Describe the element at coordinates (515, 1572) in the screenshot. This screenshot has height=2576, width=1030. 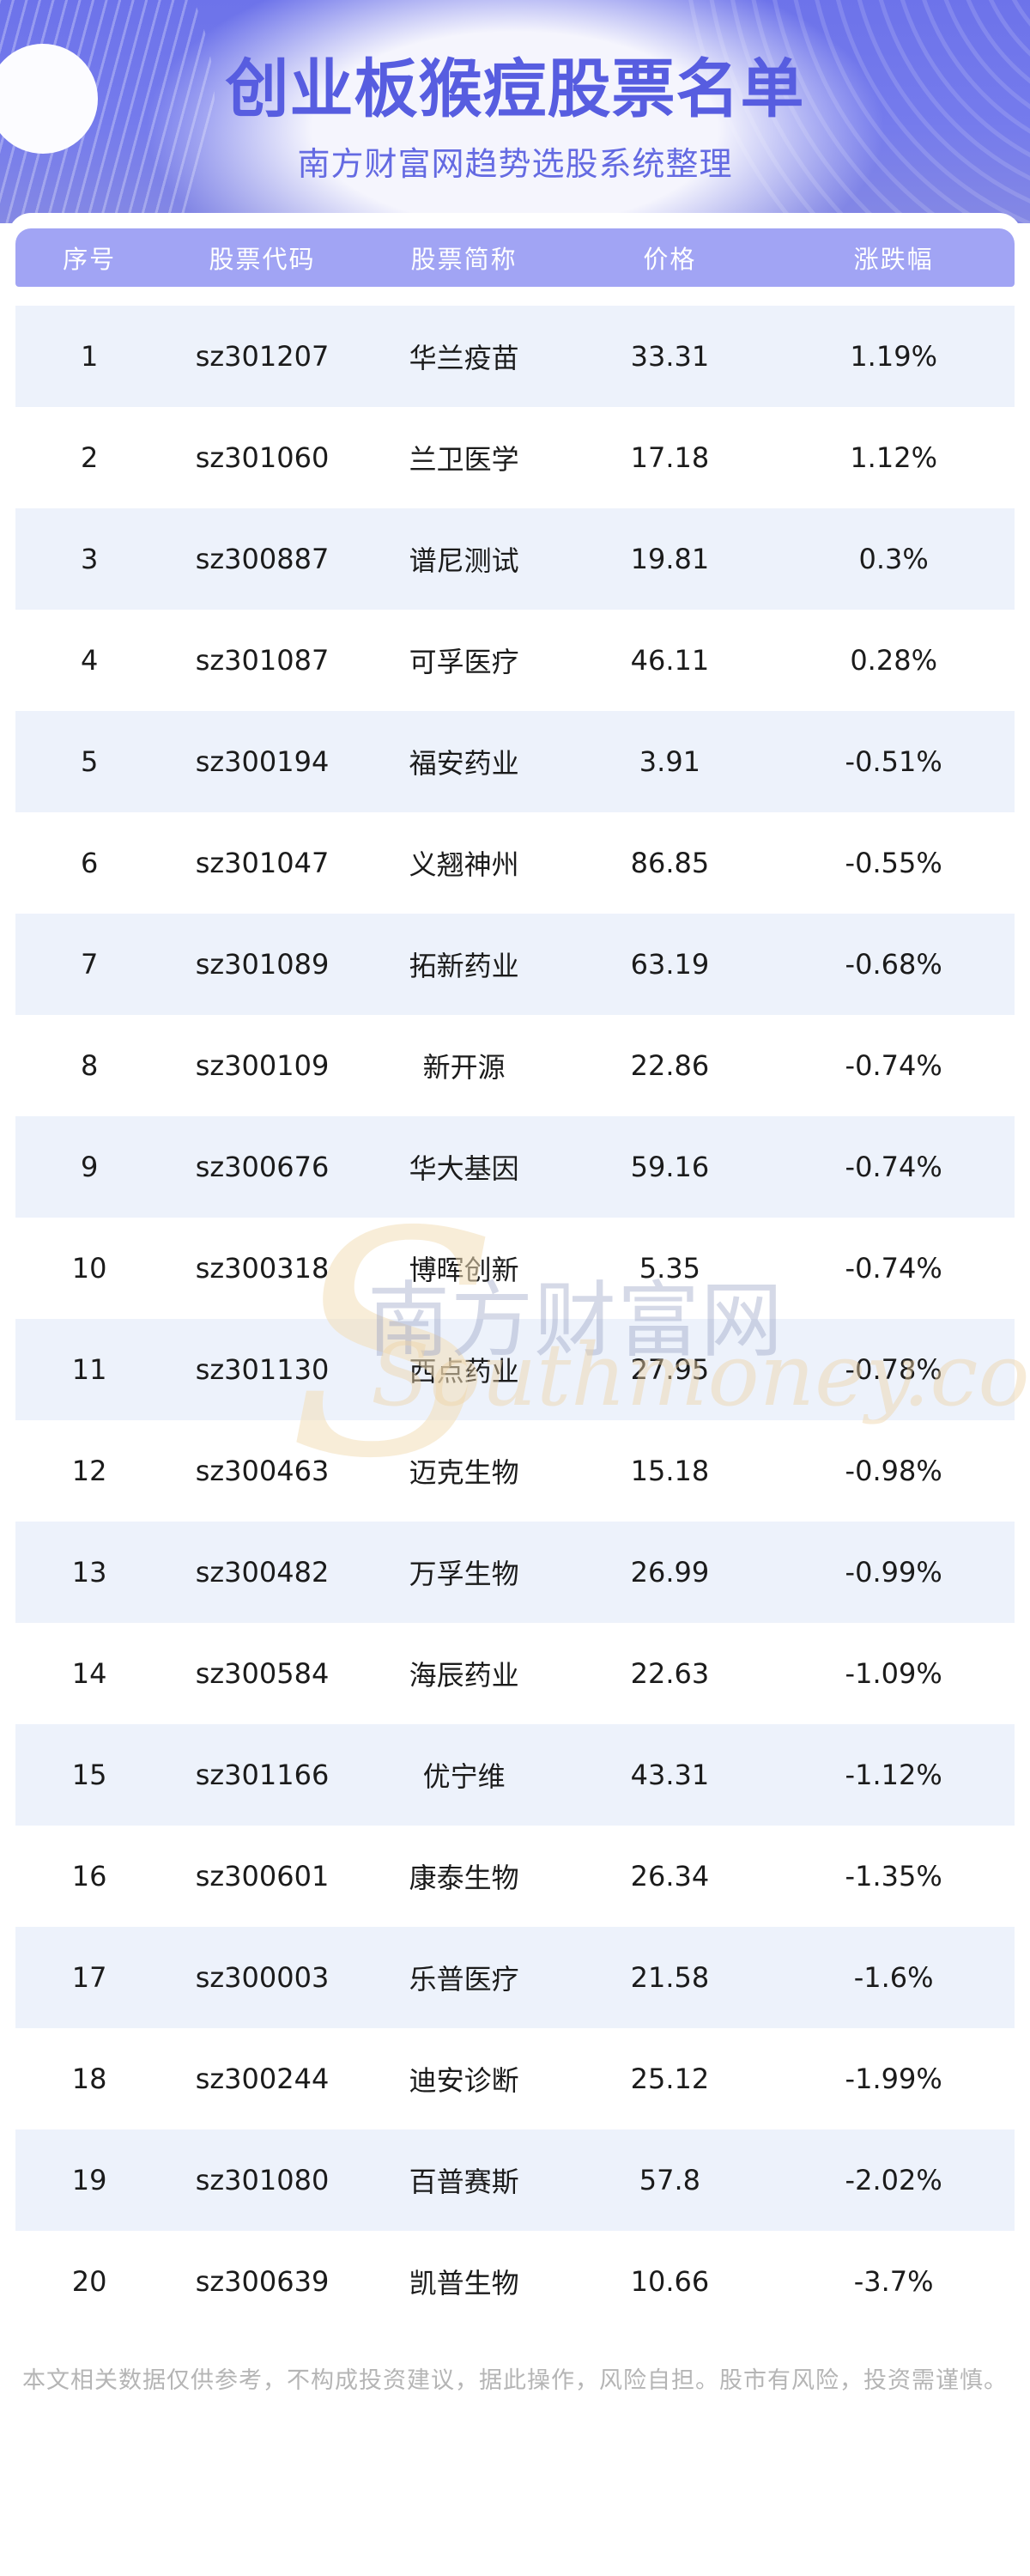
I see `table-row: 13 sz300482 万孚生物 26.99 -0.99%` at that location.